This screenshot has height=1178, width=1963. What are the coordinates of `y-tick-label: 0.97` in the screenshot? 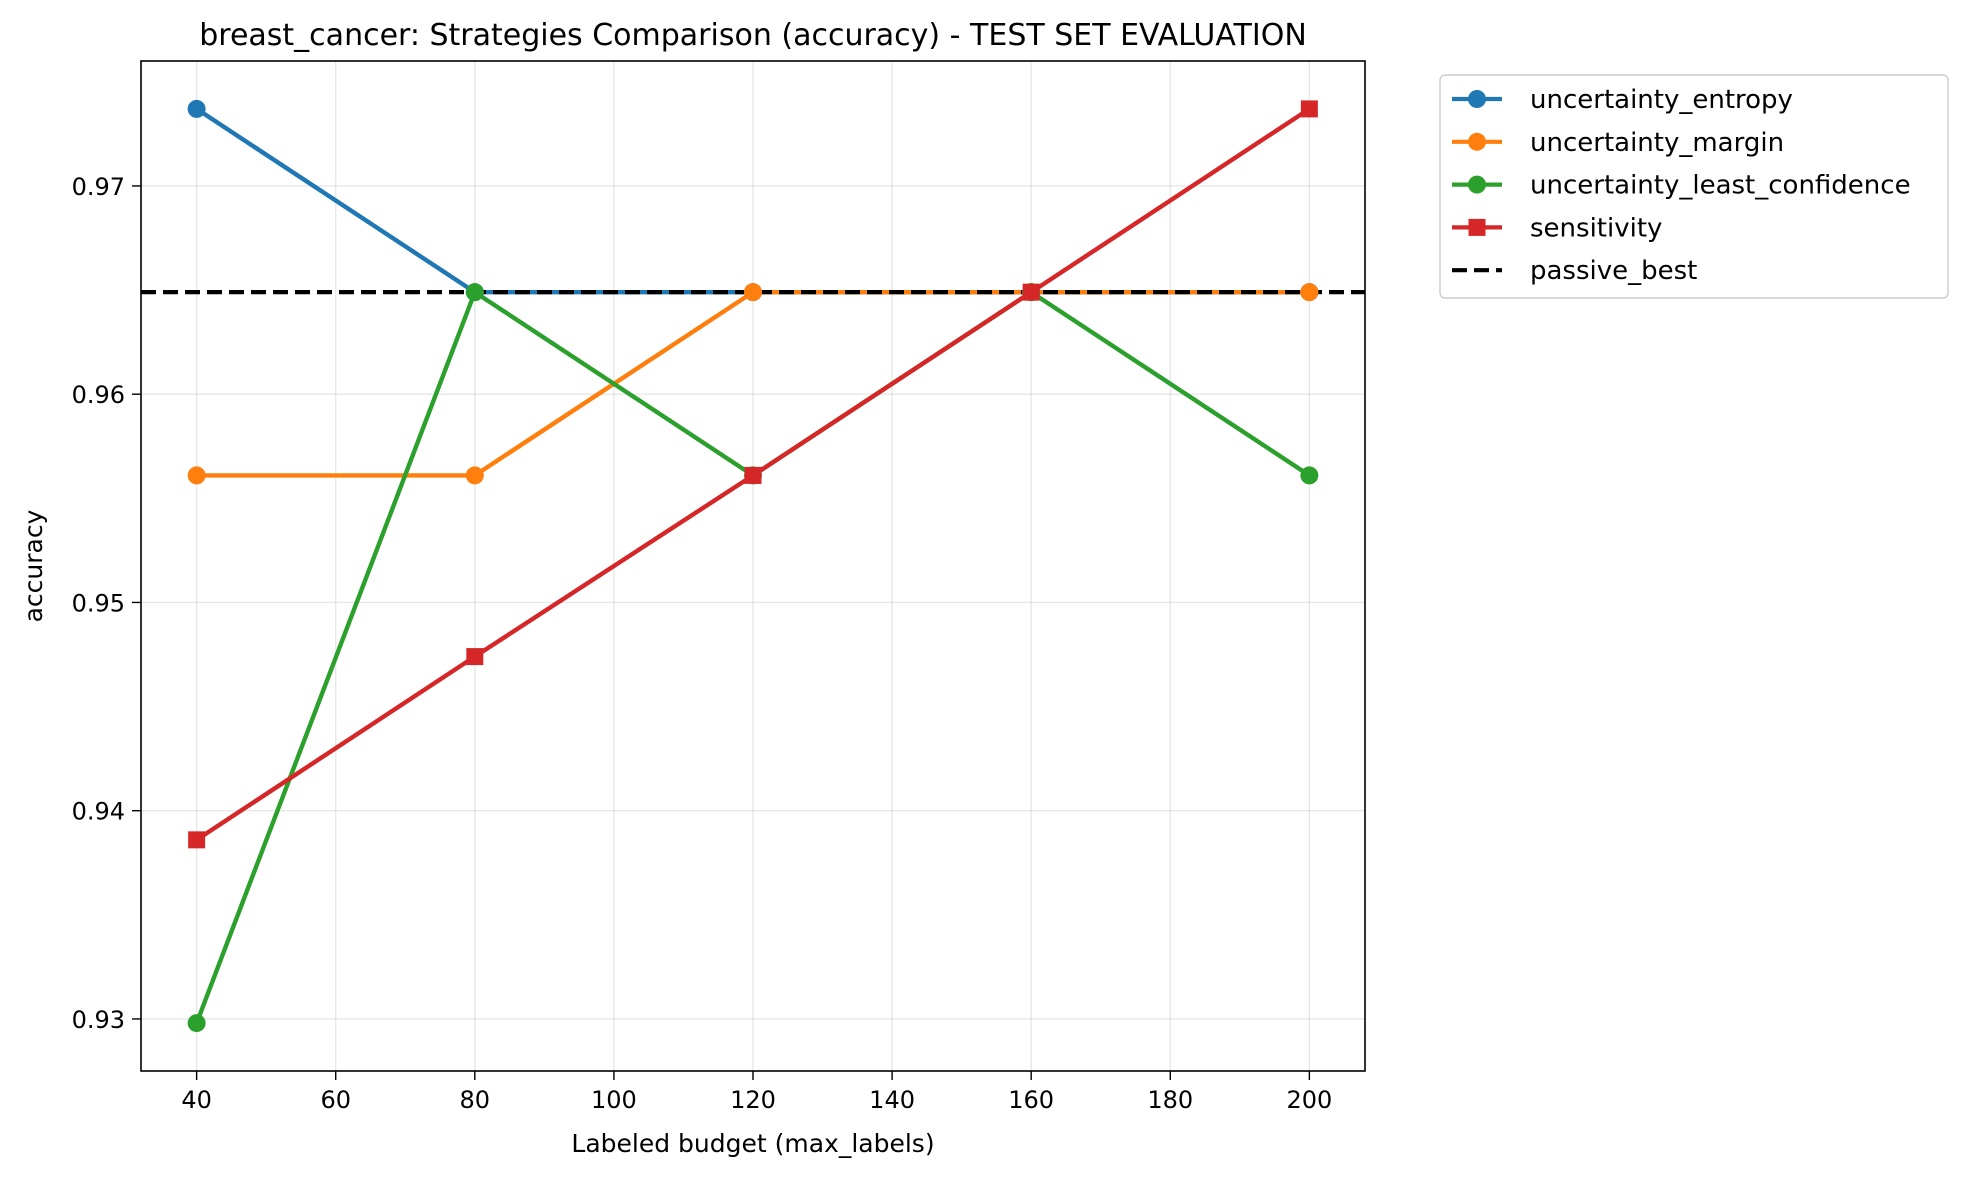 It's located at (98, 187).